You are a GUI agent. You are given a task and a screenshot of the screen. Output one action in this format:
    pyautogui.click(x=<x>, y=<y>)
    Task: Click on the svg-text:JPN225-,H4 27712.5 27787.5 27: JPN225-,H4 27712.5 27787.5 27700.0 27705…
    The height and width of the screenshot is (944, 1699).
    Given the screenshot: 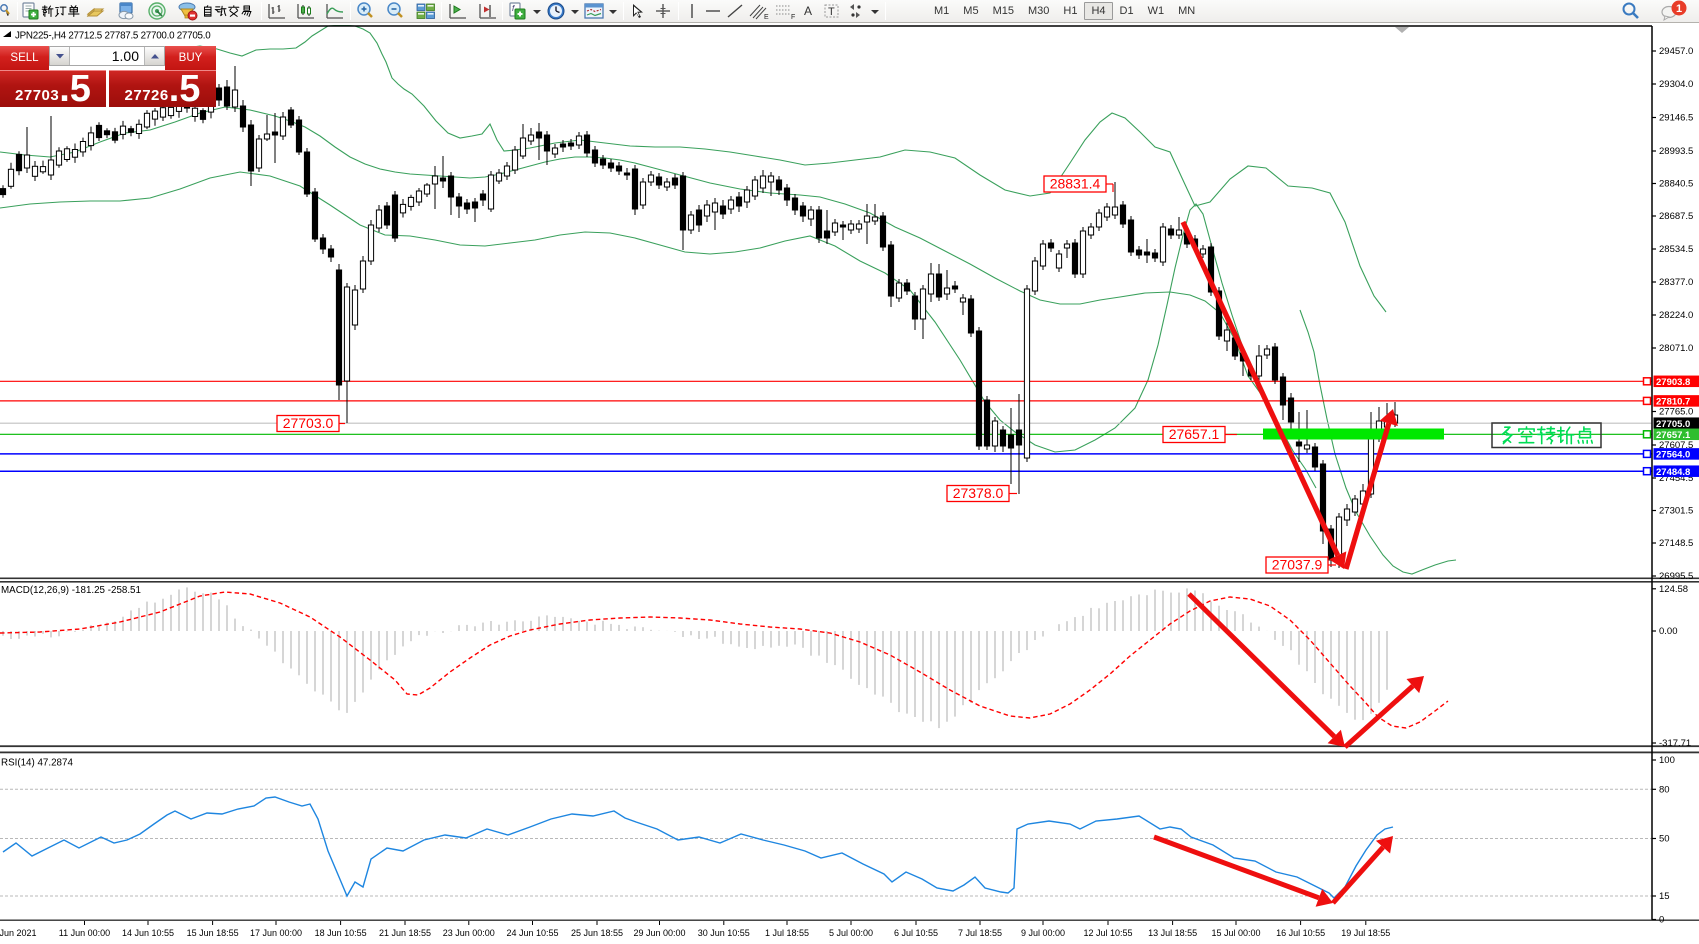 What is the action you would take?
    pyautogui.click(x=113, y=36)
    